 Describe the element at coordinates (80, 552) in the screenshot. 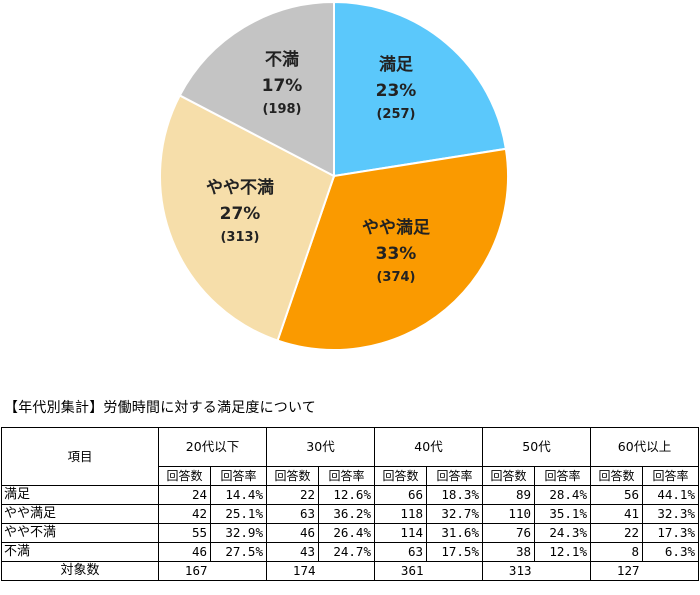

I see `row-label: 不満` at that location.